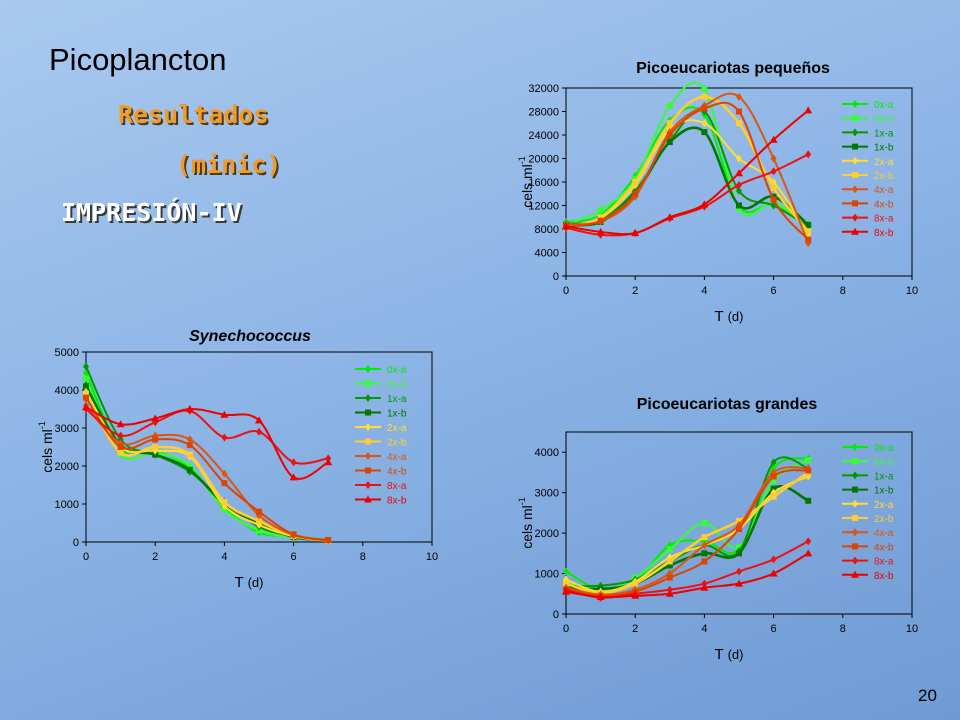  What do you see at coordinates (635, 629) in the screenshot?
I see `x-tick-label: 2` at bounding box center [635, 629].